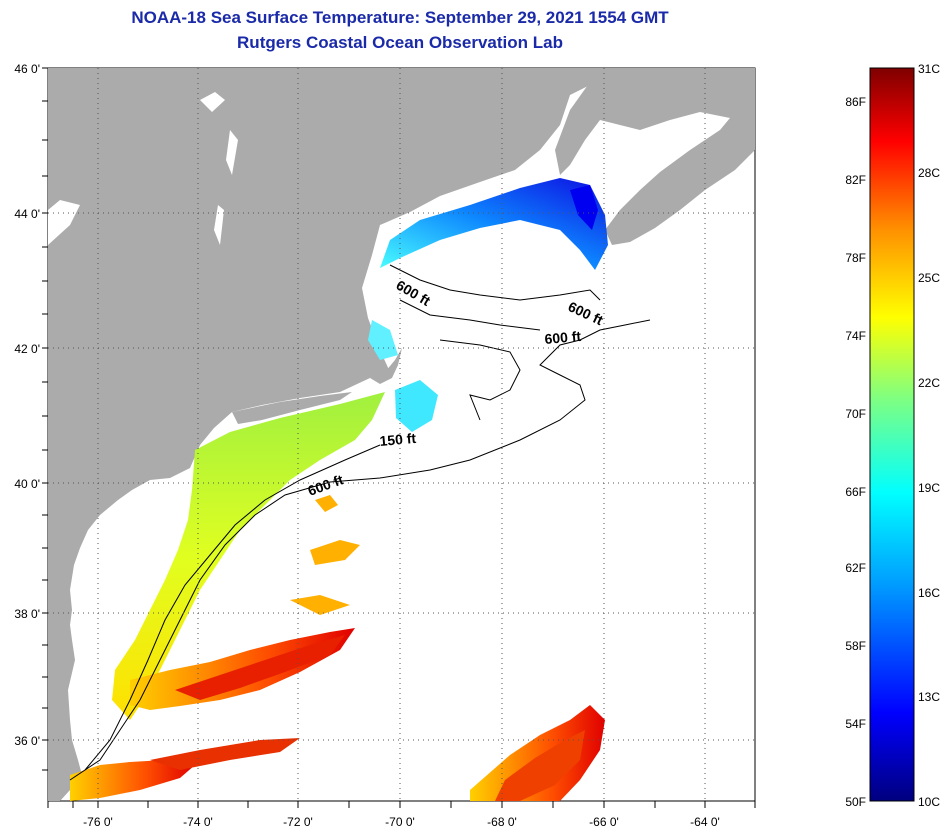  Describe the element at coordinates (540, 765) in the screenshot. I see `sst-offshore-eddy-core` at that location.